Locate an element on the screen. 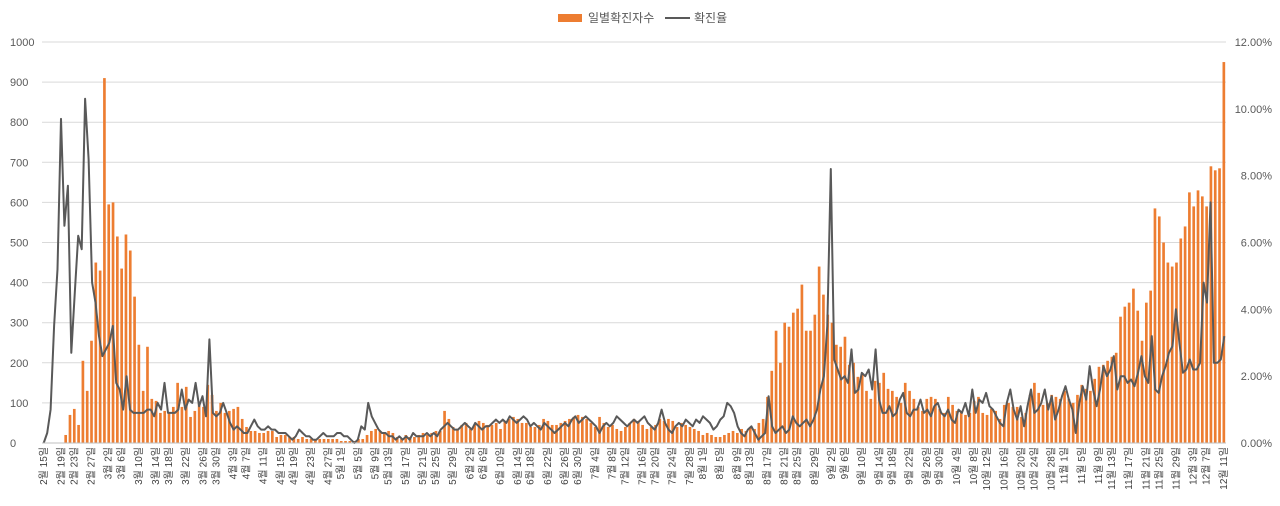  x-tick-label: 10월 20일 is located at coordinates (1022, 468).